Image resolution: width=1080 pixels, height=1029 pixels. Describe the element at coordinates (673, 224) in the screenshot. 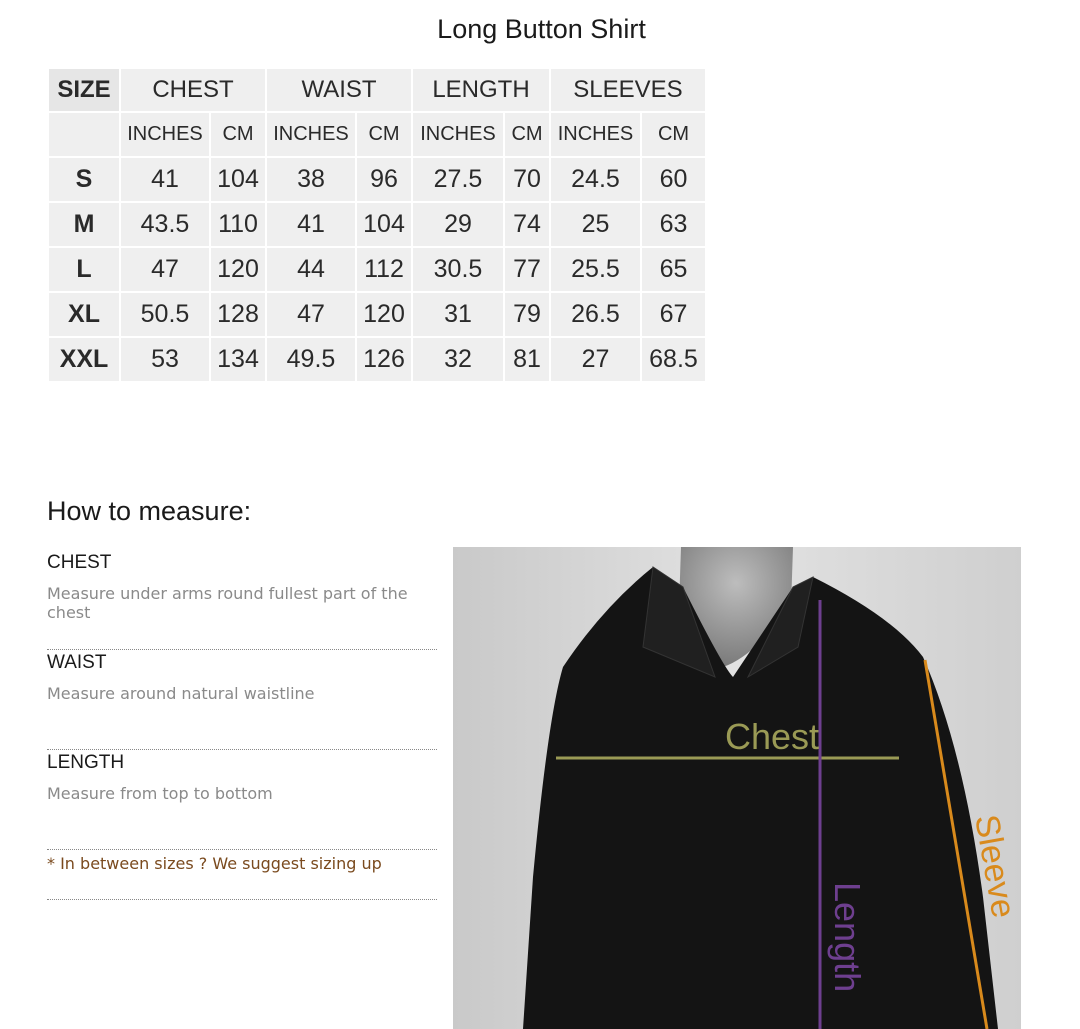

I see `value-cell: 63` at that location.